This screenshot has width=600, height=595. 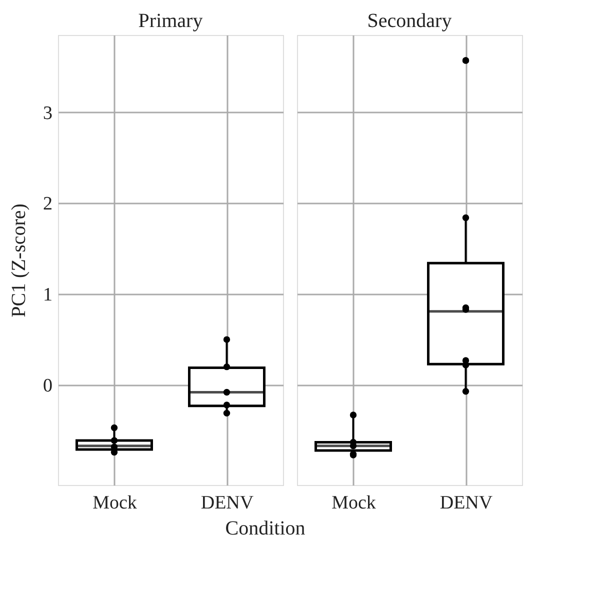 I want to click on x-axis-title: Condition, so click(x=265, y=529).